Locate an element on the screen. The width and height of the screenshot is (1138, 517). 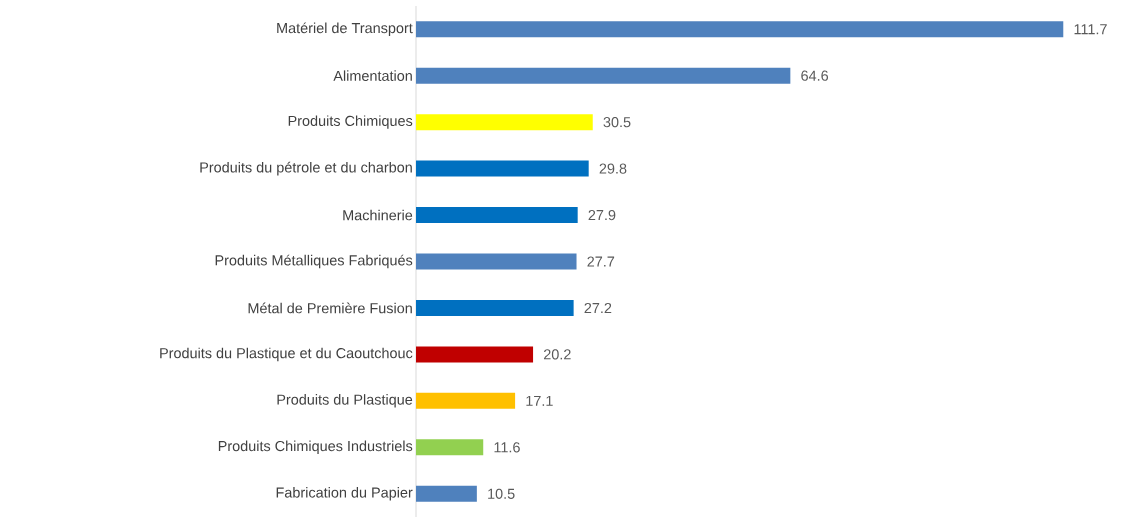
y-tick-label: Matériel de Transport is located at coordinates (345, 29).